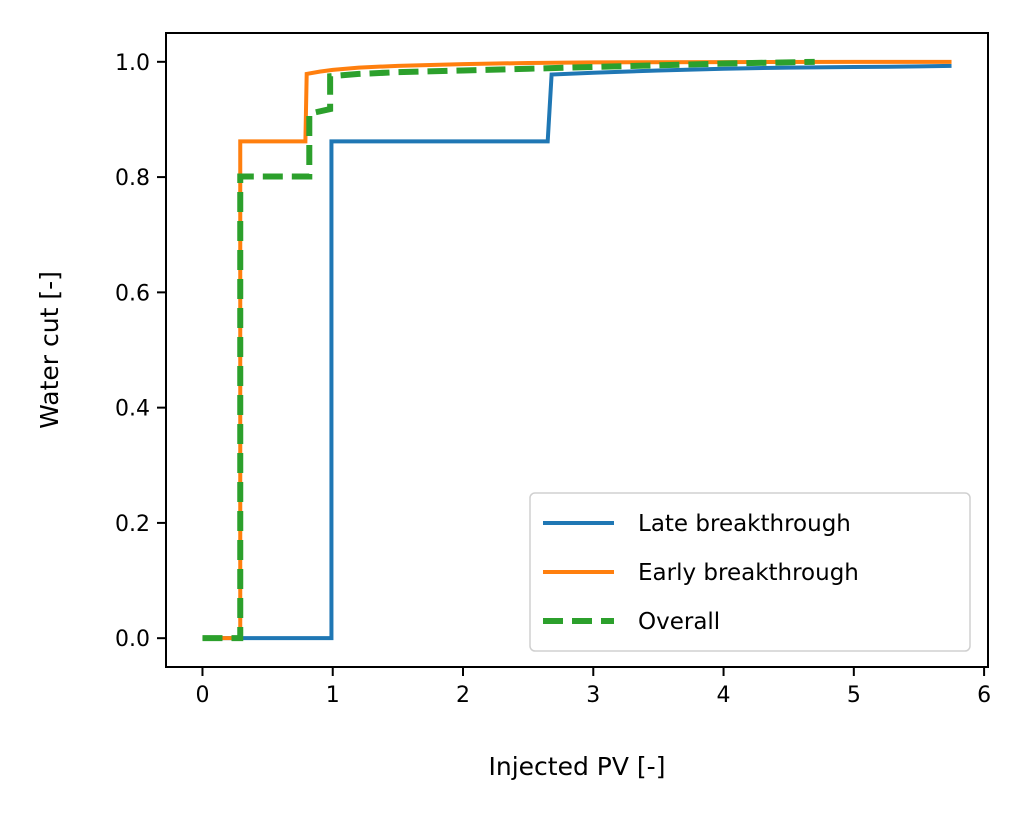 The height and width of the screenshot is (814, 1026). Describe the element at coordinates (984, 695) in the screenshot. I see `x-tick-label: 6` at that location.